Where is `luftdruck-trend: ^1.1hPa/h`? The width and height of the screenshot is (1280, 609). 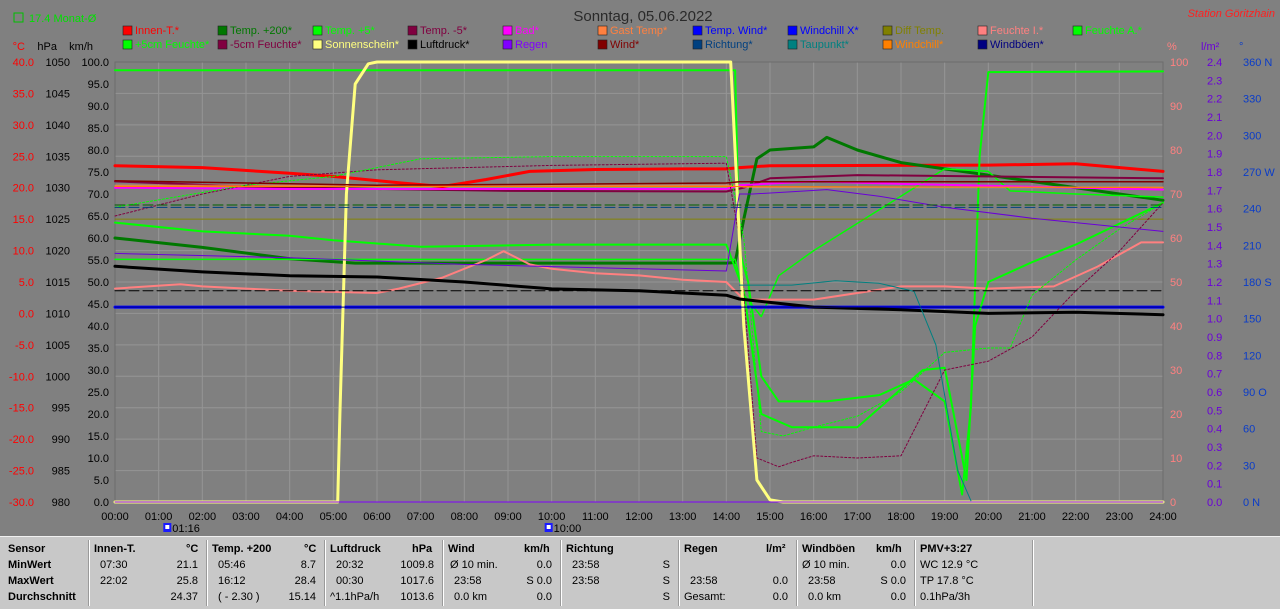 luftdruck-trend: ^1.1hPa/h is located at coordinates (355, 597).